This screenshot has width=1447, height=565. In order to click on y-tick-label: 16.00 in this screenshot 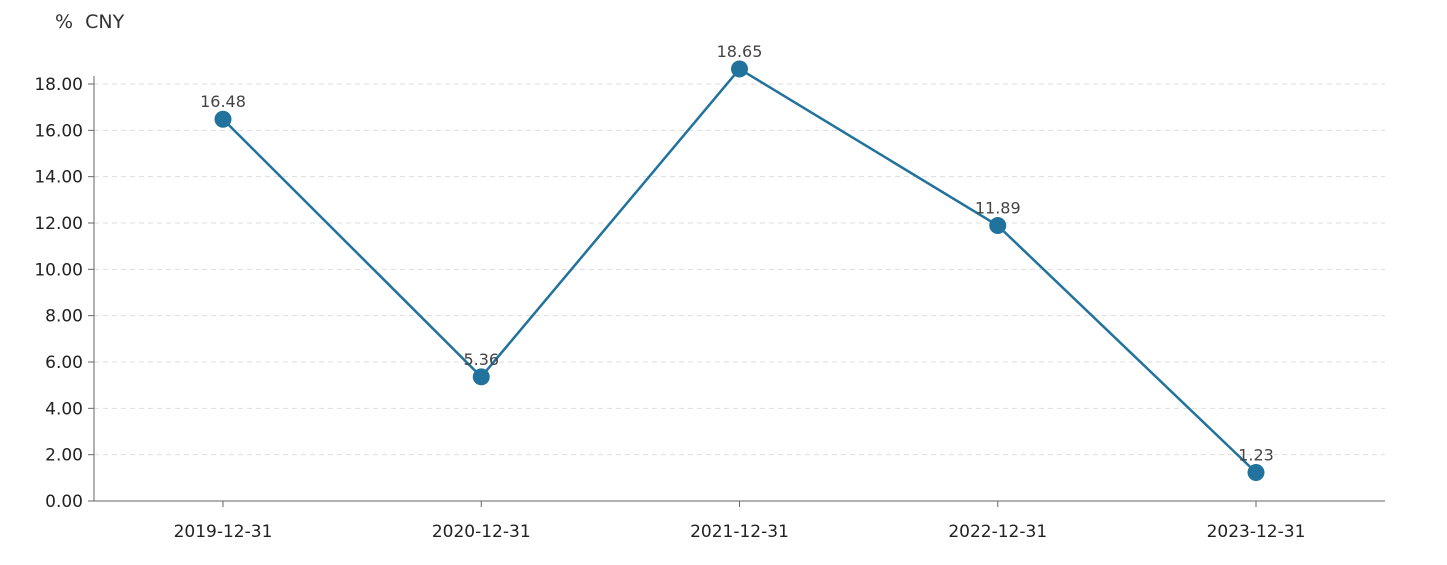, I will do `click(58, 131)`.